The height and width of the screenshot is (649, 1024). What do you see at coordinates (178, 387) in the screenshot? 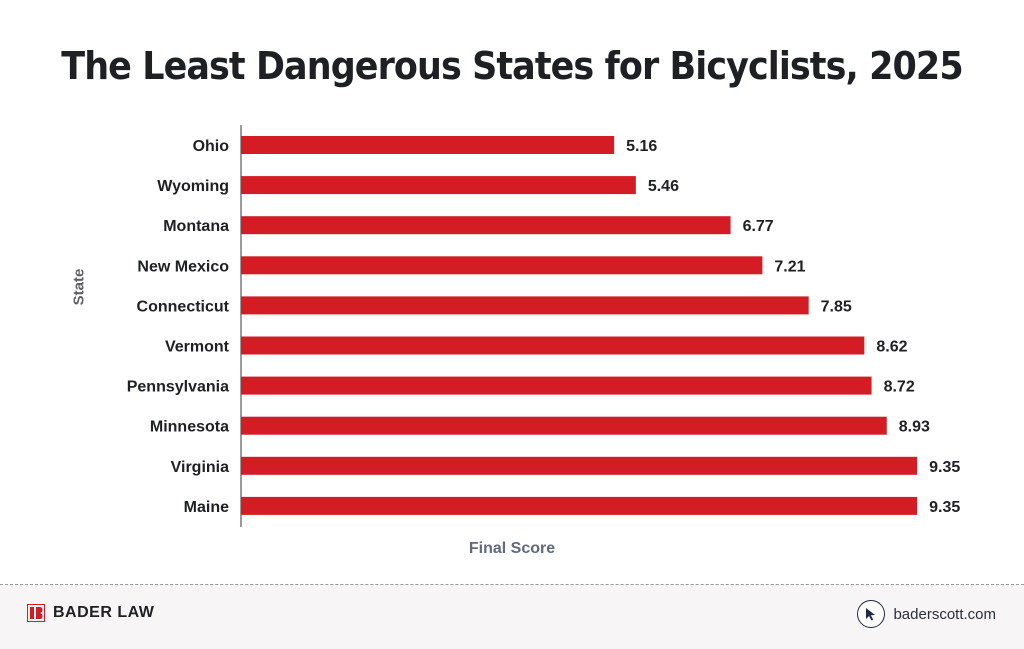
I see `tick-label: Pennsylvania` at bounding box center [178, 387].